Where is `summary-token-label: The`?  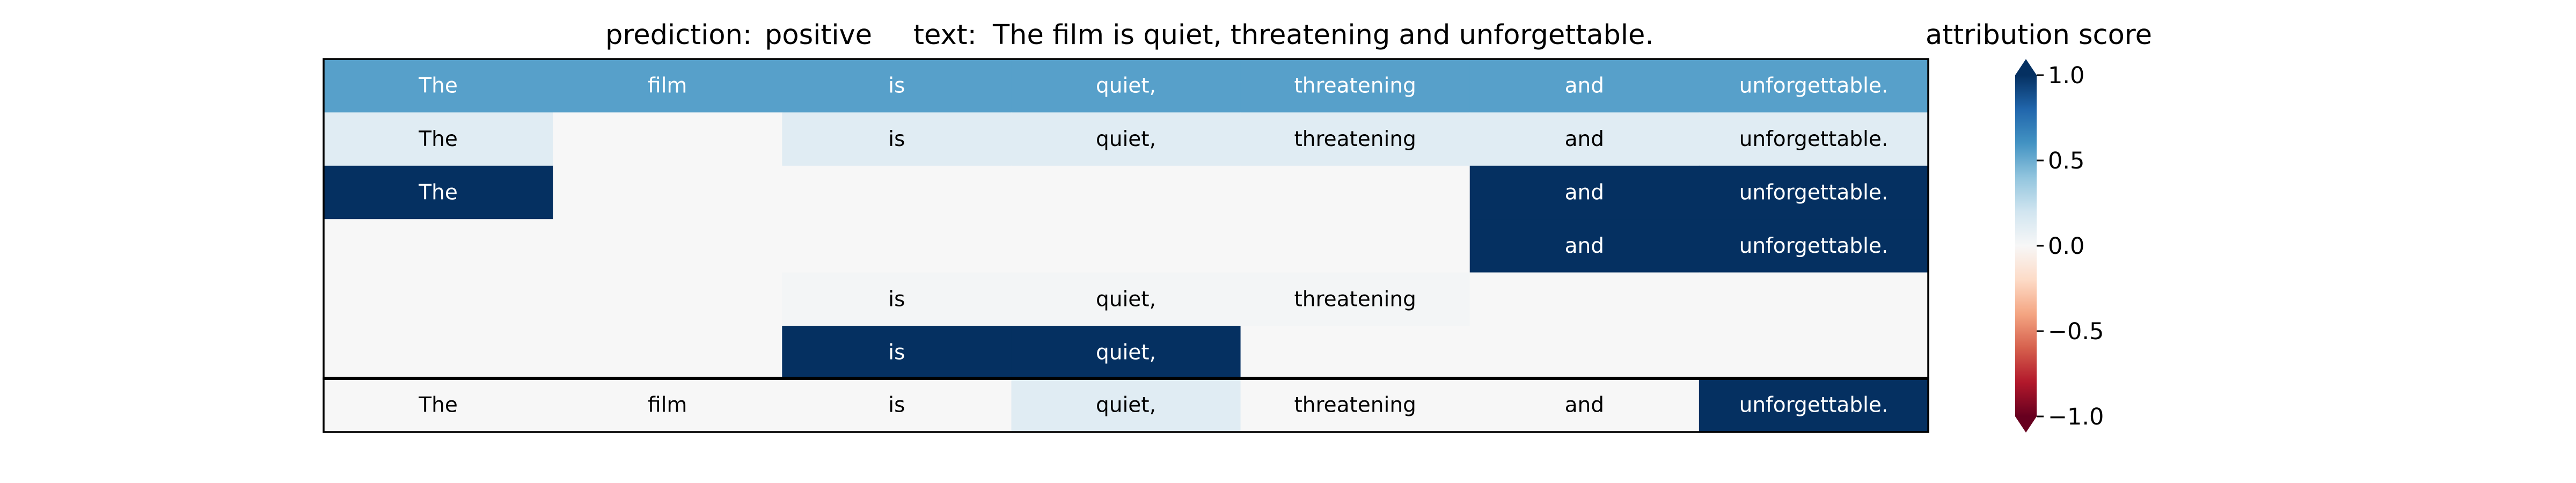
summary-token-label: The is located at coordinates (438, 405).